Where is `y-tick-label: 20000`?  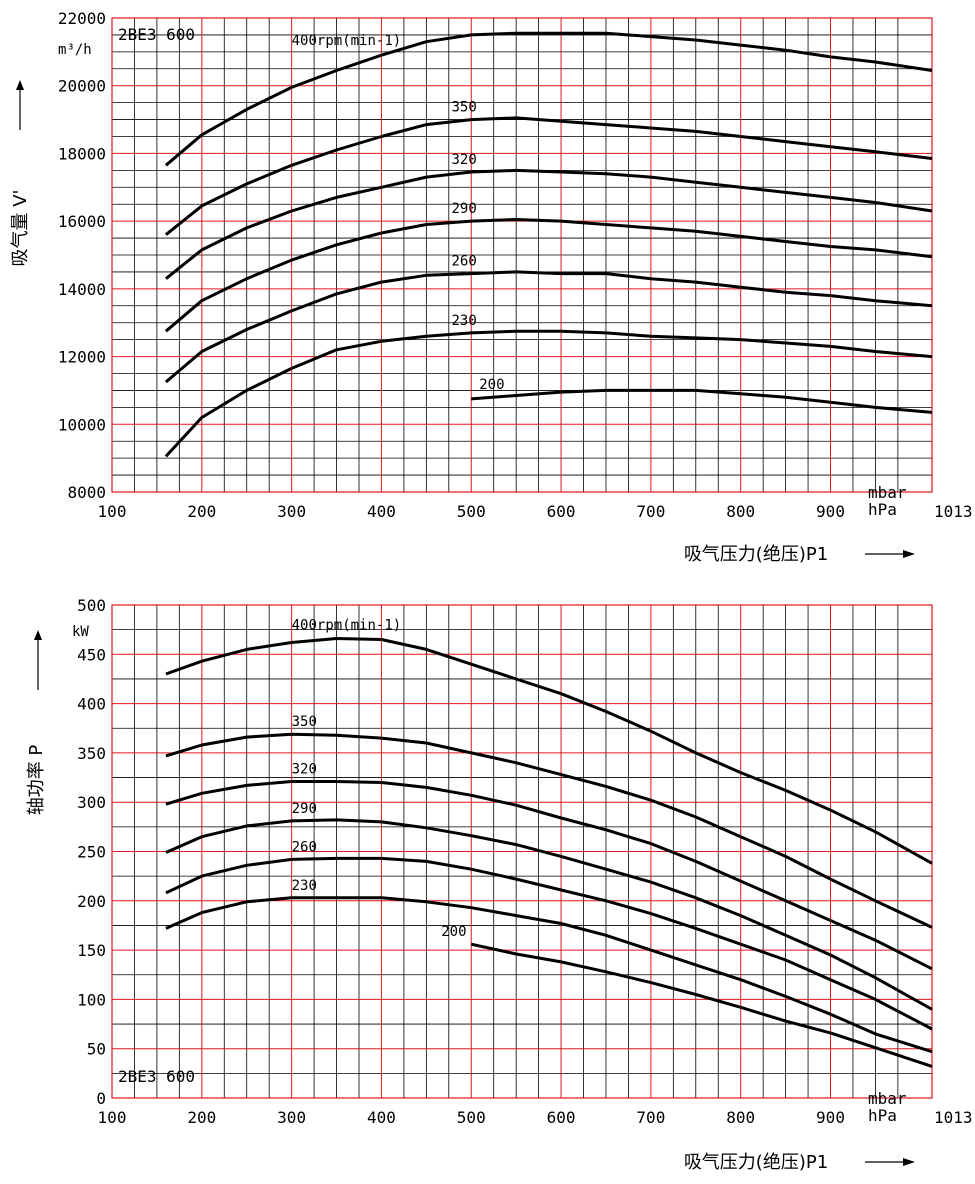
y-tick-label: 20000 is located at coordinates (82, 86).